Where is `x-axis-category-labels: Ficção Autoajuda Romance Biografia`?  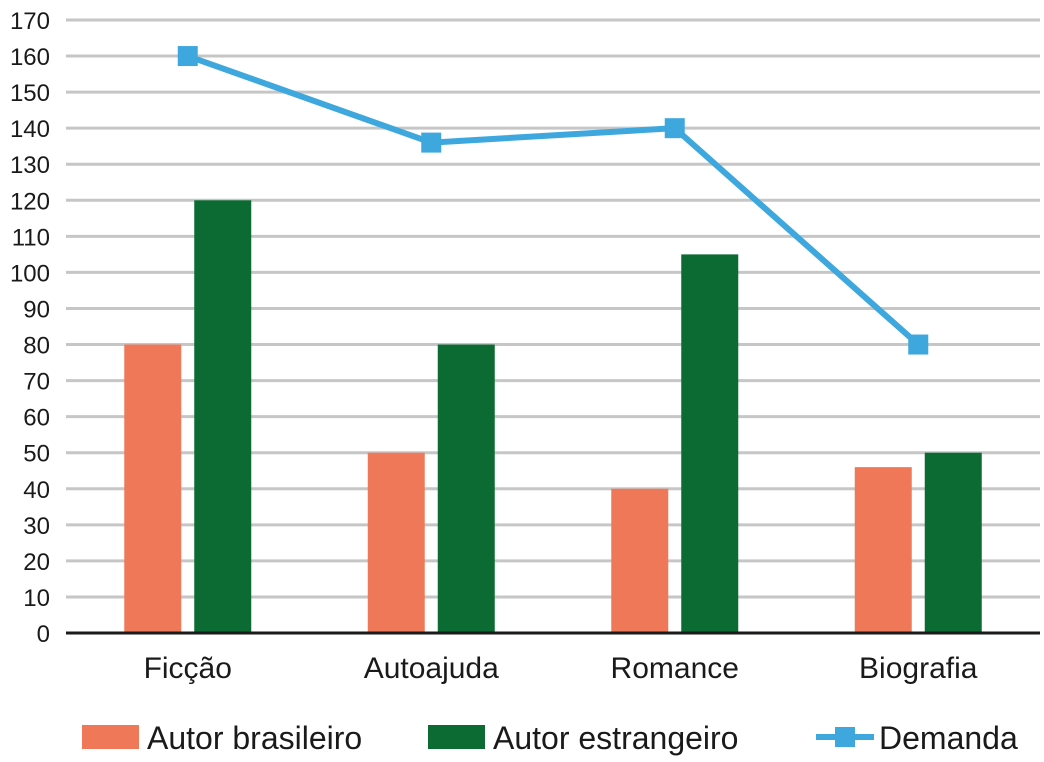 x-axis-category-labels: Ficção Autoajuda Romance Biografia is located at coordinates (561, 668).